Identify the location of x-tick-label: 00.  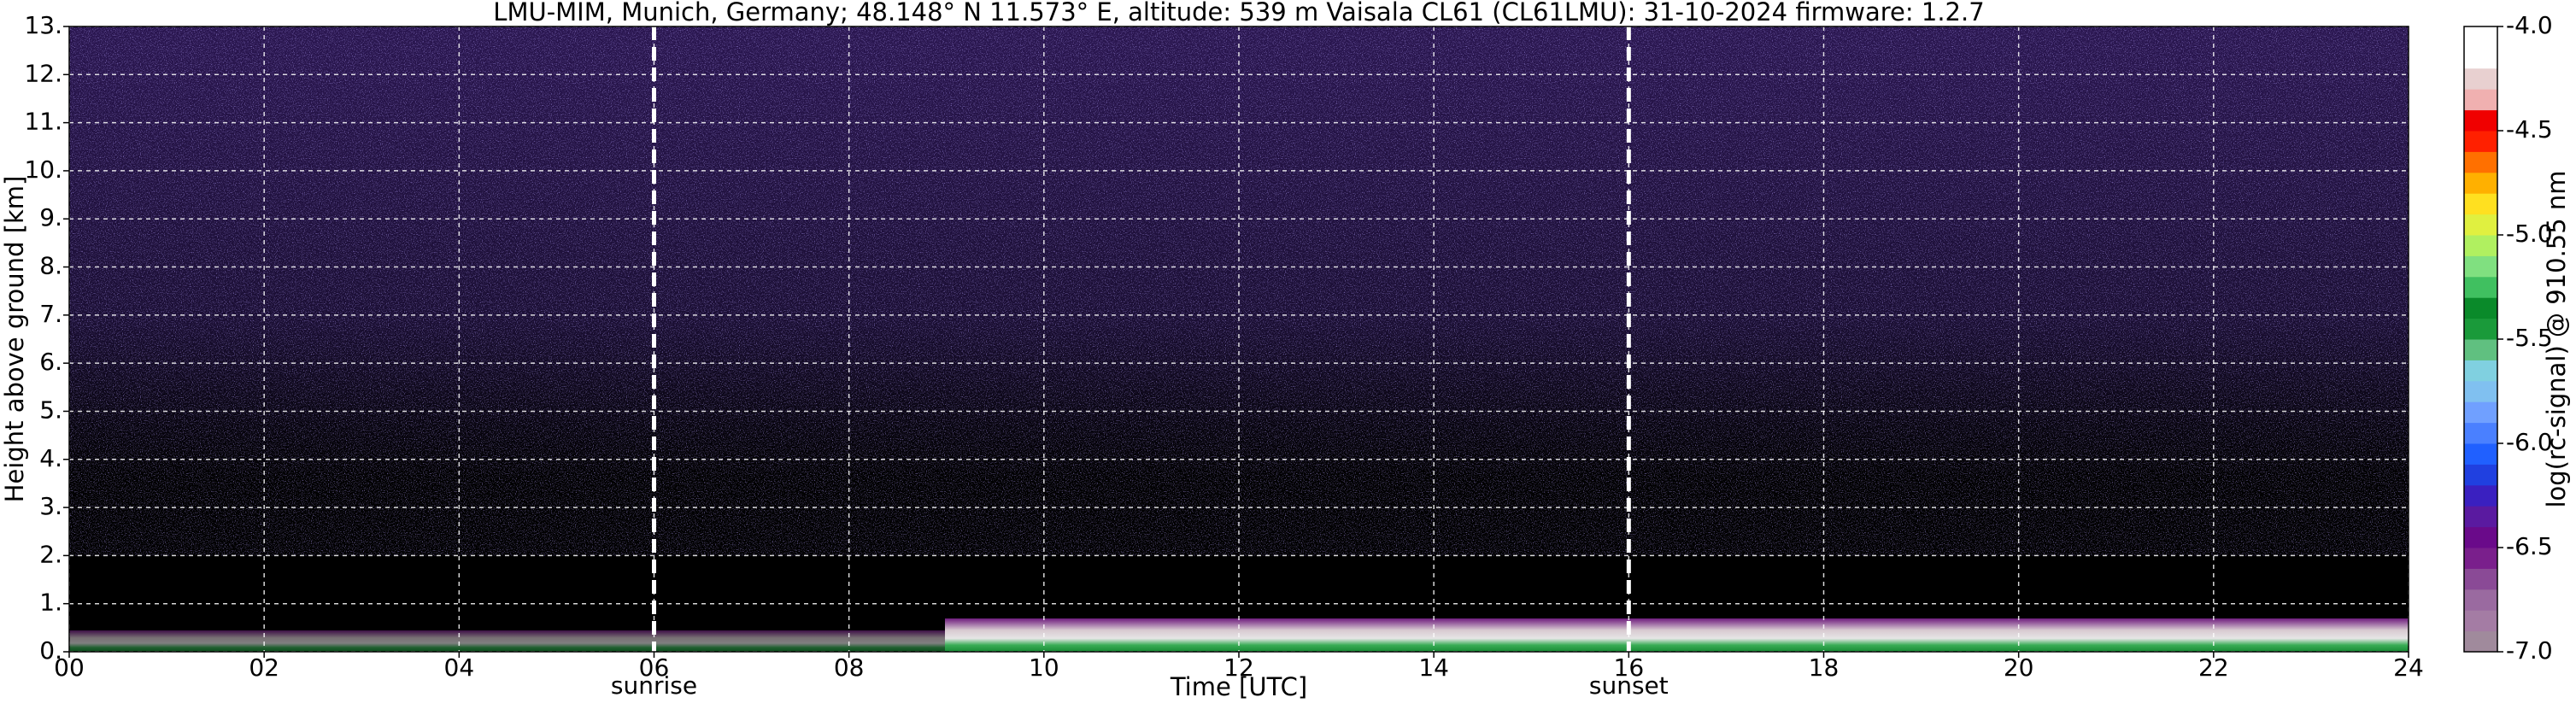
(69, 667).